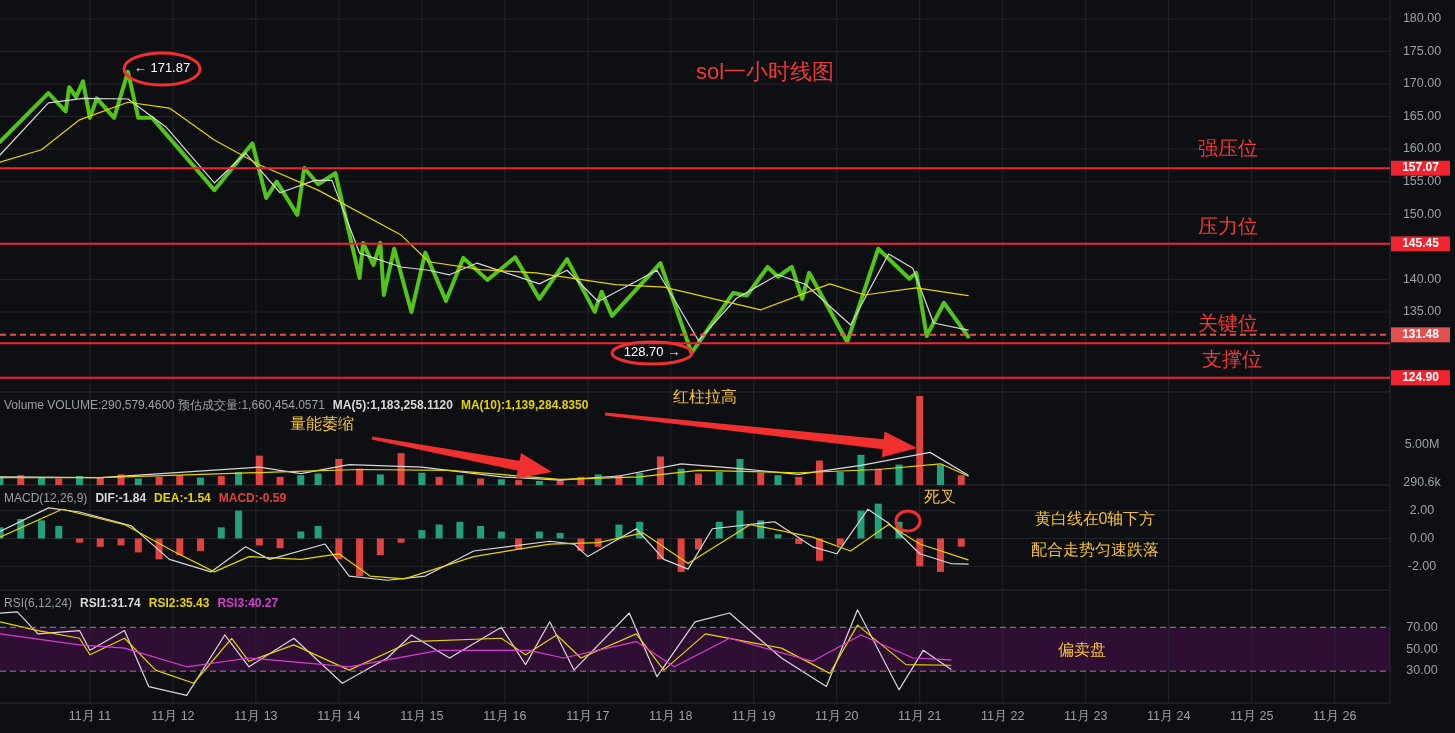  What do you see at coordinates (1086, 716) in the screenshot?
I see `x-tick-label: 11月 23` at bounding box center [1086, 716].